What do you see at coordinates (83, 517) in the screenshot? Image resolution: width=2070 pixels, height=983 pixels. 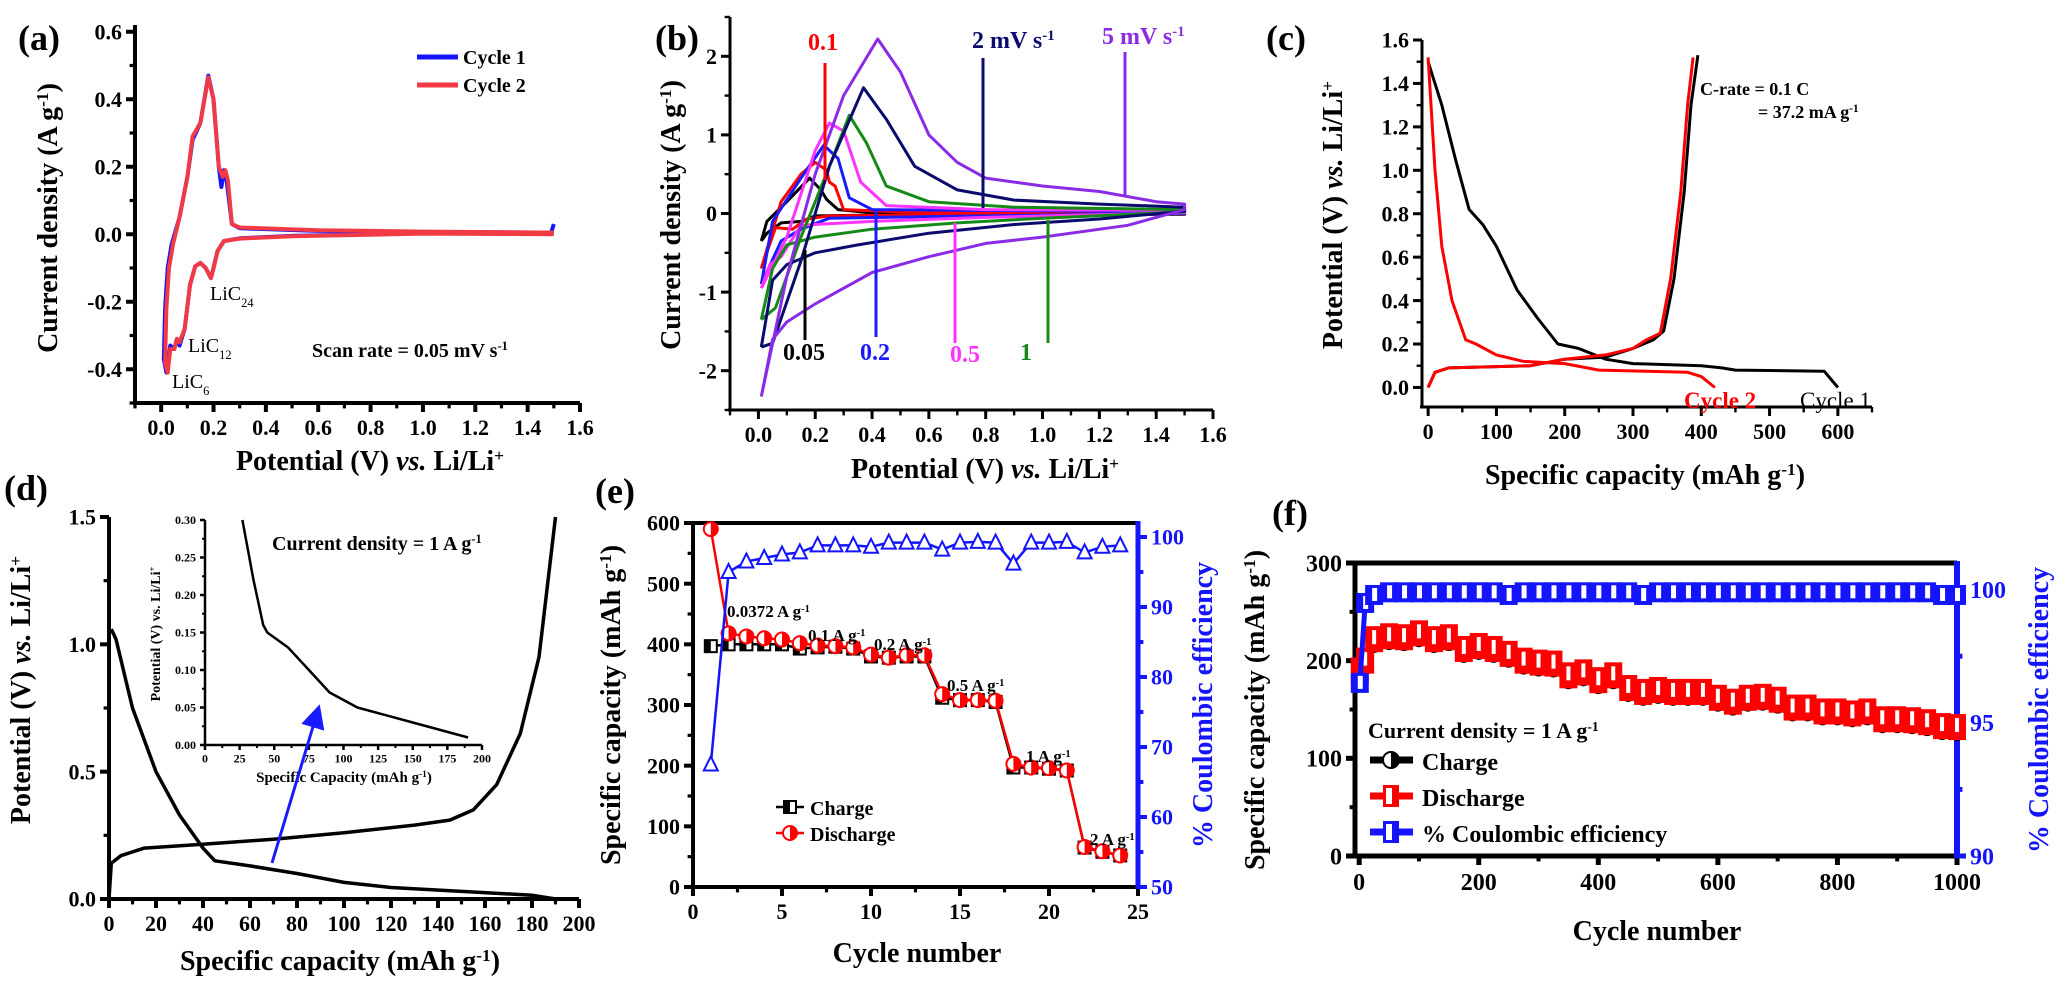 I see `y-tick-label: 1.5` at bounding box center [83, 517].